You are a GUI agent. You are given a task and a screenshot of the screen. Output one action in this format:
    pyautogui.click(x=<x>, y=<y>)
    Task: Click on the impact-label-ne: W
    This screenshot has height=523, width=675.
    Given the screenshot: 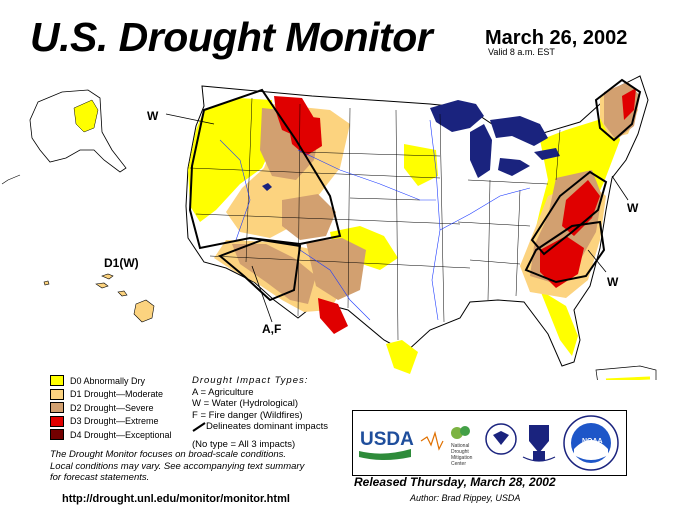 What is the action you would take?
    pyautogui.click(x=633, y=208)
    